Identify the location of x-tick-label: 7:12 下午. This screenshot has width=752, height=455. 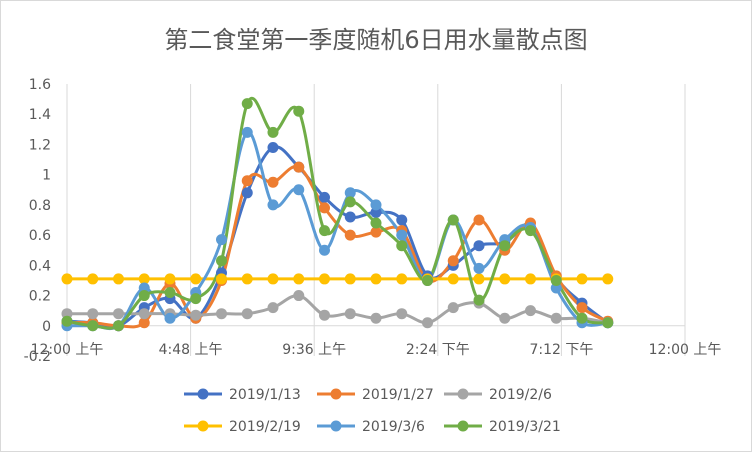
(561, 350).